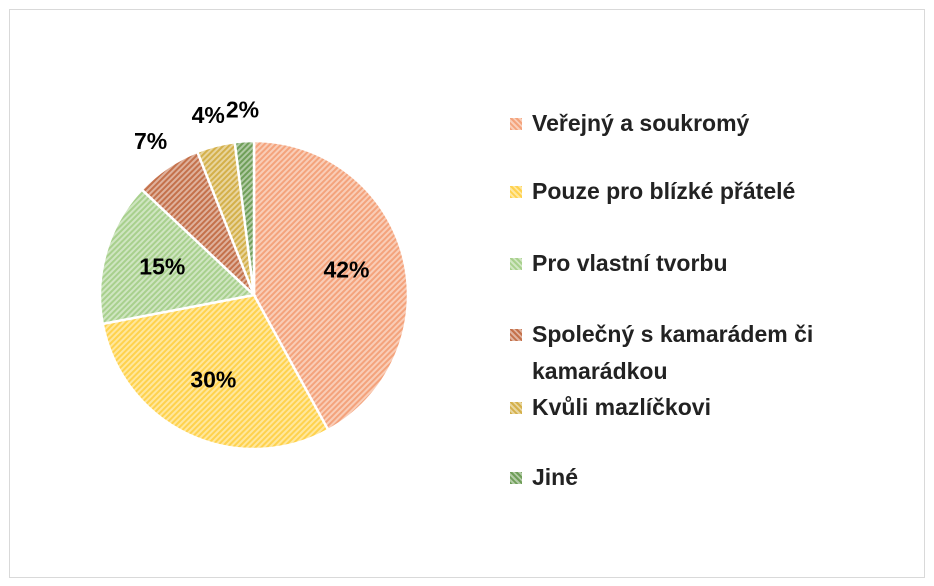 The height and width of the screenshot is (586, 934). What do you see at coordinates (673, 352) in the screenshot?
I see `legend-label: Společný s kamarádem či kamarádkou` at bounding box center [673, 352].